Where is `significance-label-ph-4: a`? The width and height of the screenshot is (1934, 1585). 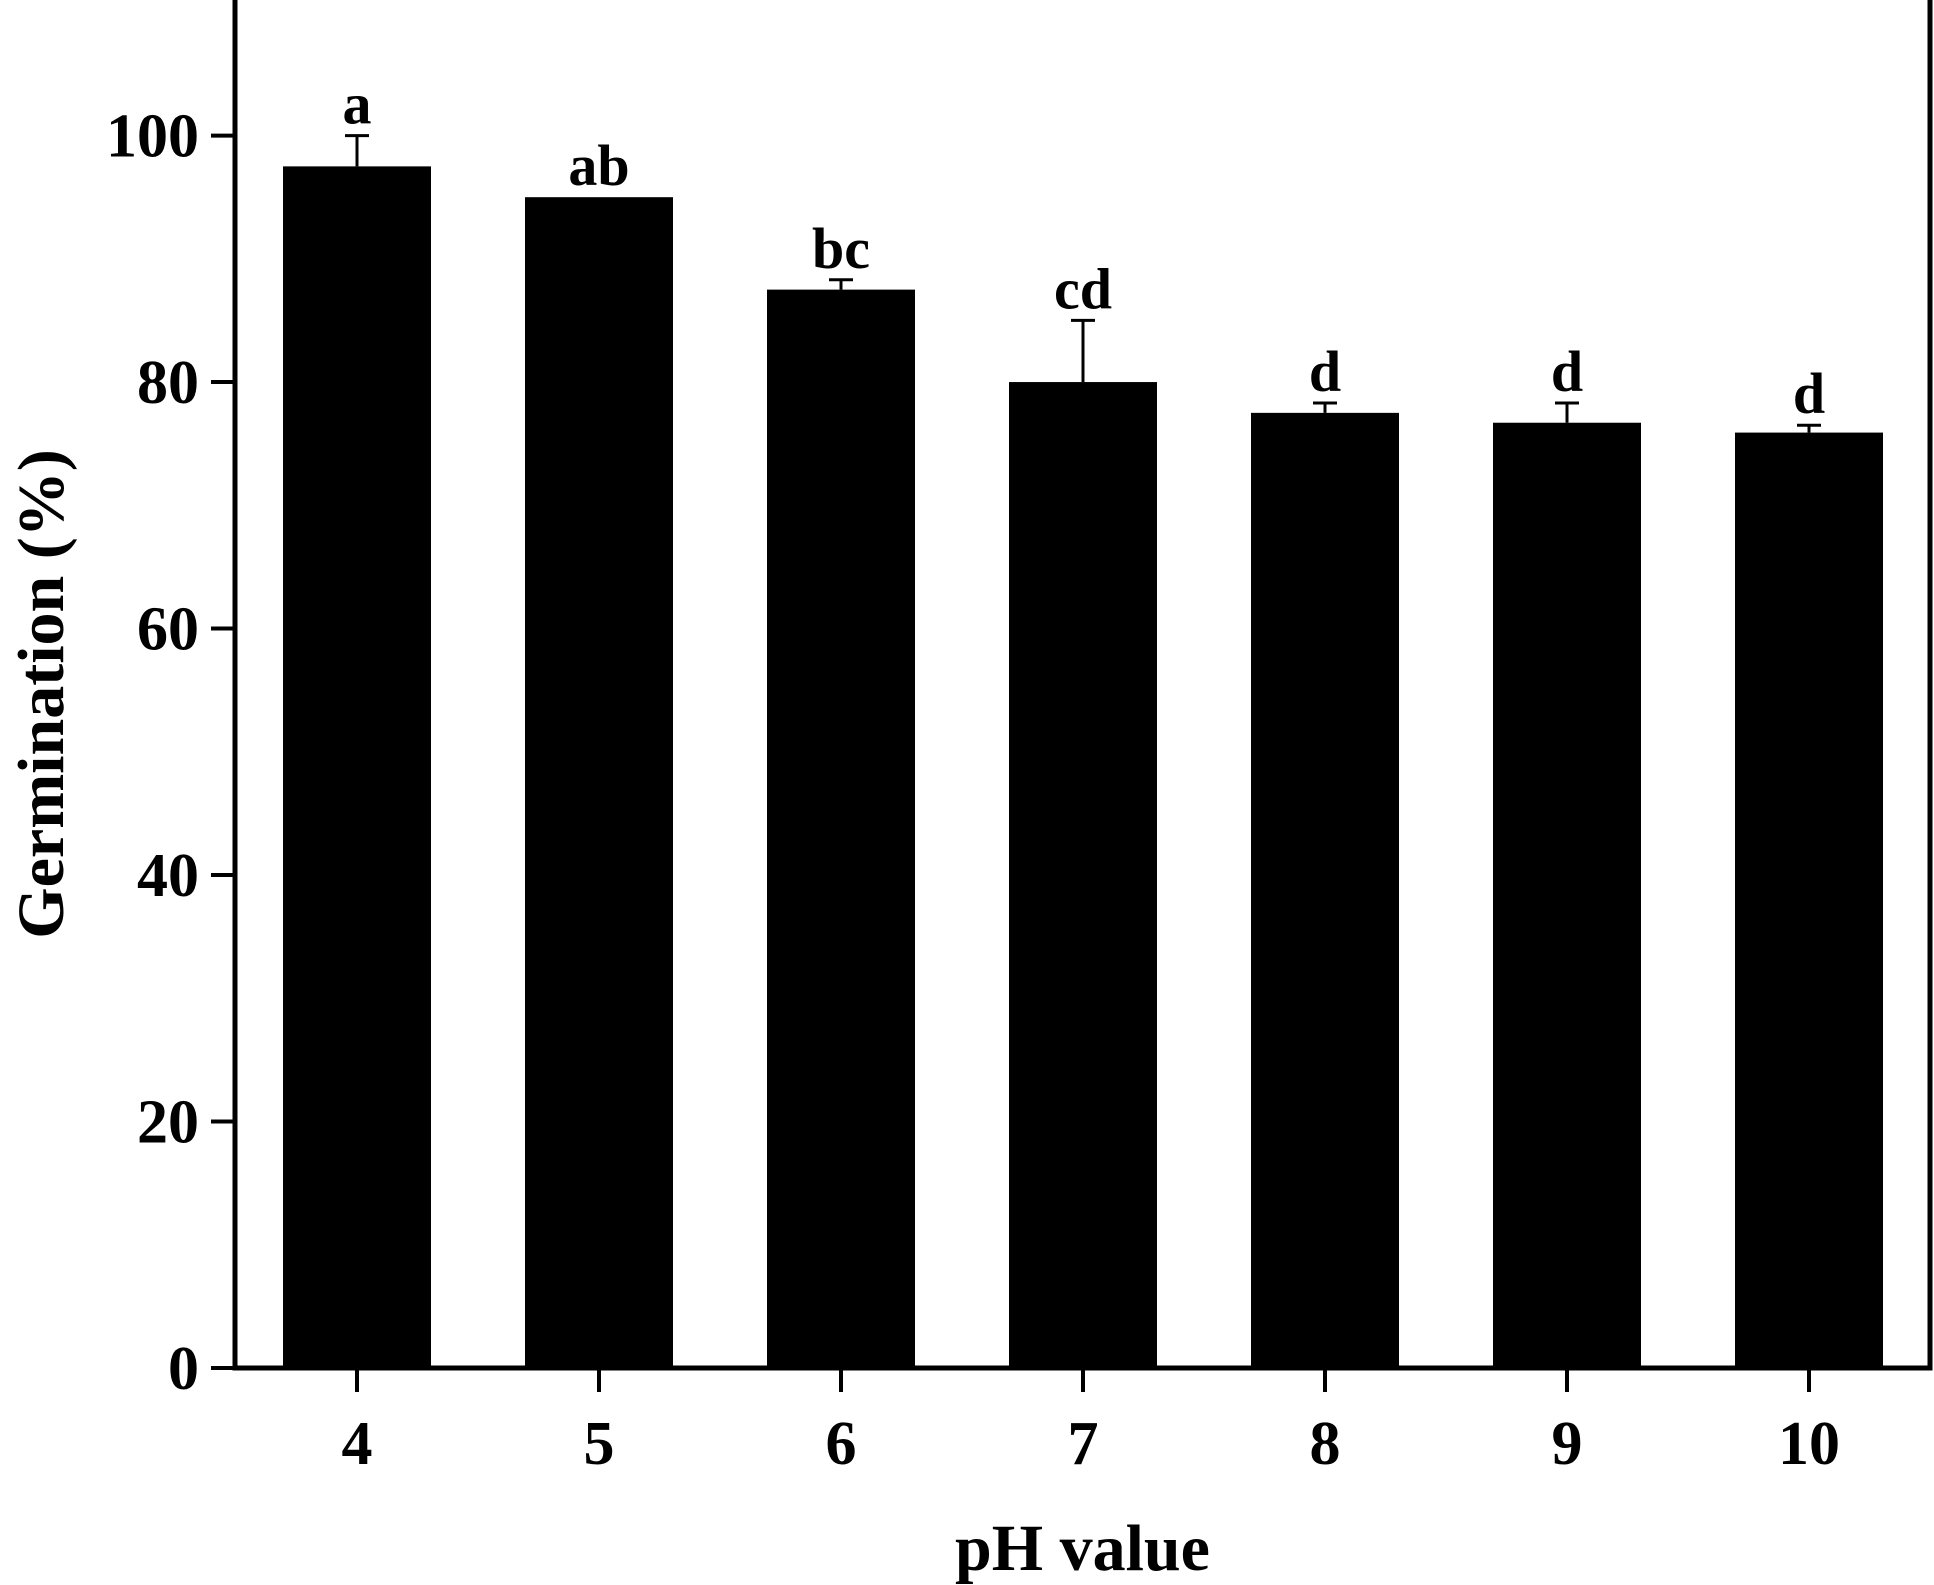
significance-label-ph-4: a is located at coordinates (357, 104).